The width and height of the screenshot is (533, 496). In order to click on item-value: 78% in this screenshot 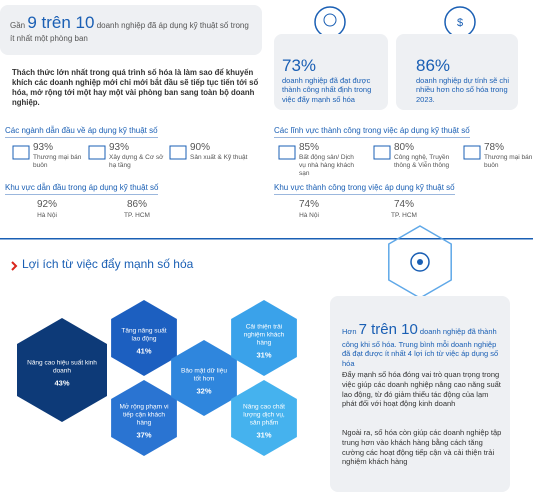, I will do `click(494, 147)`.